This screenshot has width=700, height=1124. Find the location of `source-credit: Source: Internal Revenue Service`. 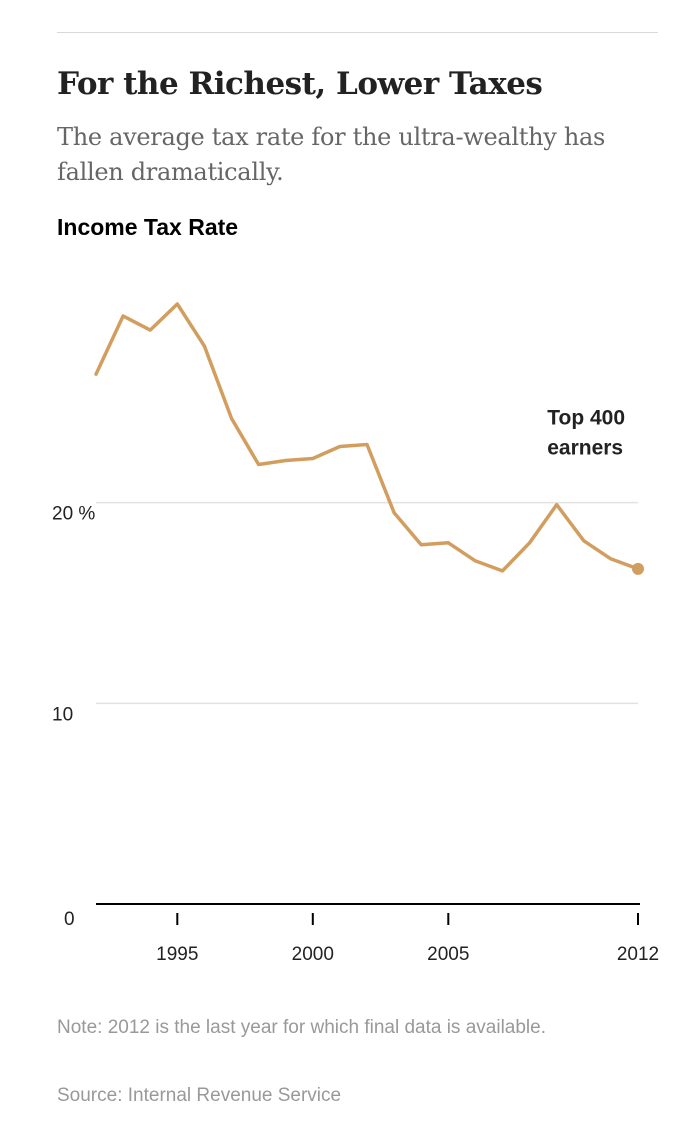

source-credit: Source: Internal Revenue Service is located at coordinates (199, 1095).